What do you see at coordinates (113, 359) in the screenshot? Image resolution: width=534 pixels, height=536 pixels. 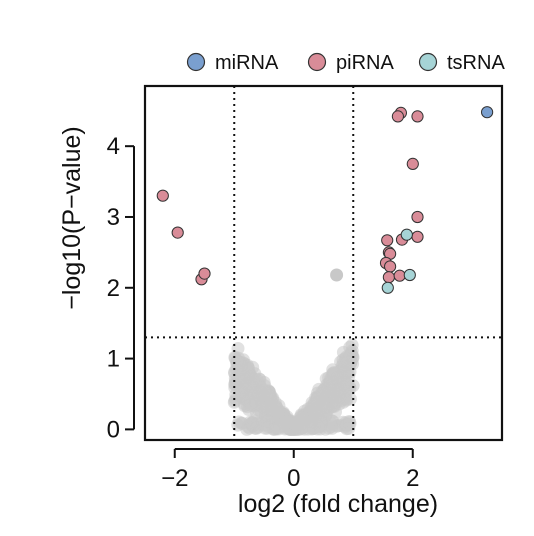 I see `y-tick-label: 1` at bounding box center [113, 359].